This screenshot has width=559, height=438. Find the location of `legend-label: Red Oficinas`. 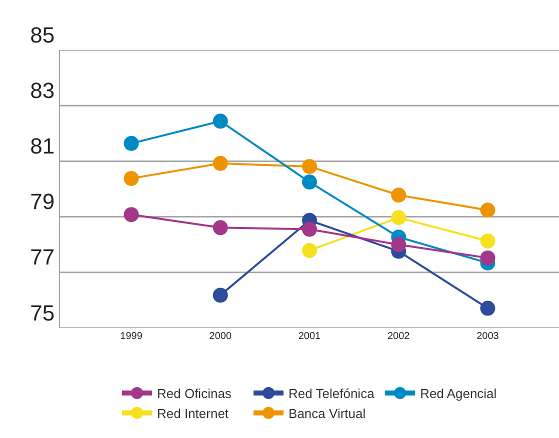

legend-label: Red Oficinas is located at coordinates (194, 394).